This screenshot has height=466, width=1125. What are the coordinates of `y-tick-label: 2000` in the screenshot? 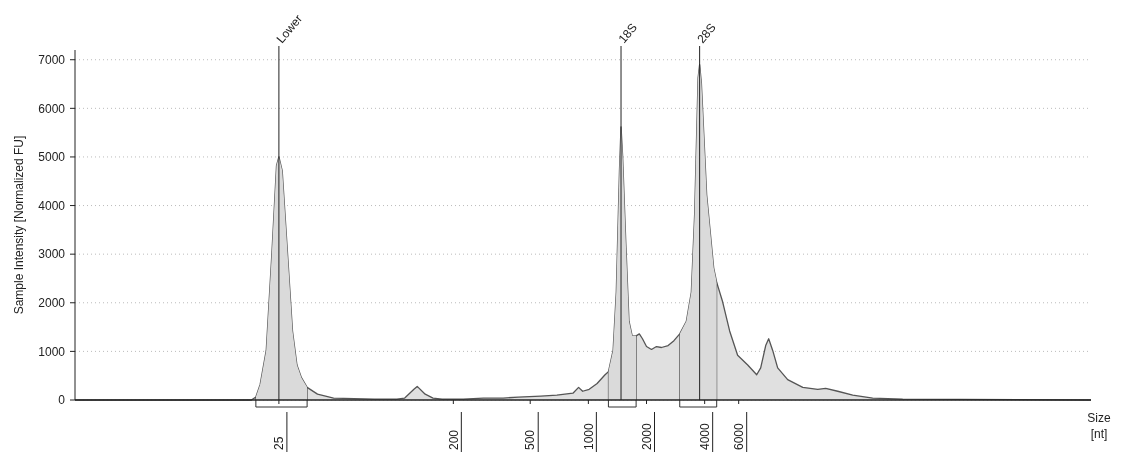 It's located at (52, 302).